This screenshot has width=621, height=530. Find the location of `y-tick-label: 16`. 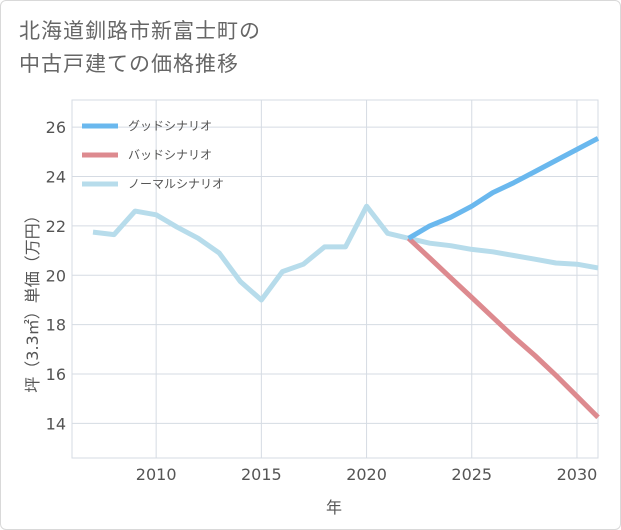

y-tick-label: 16 is located at coordinates (56, 374).